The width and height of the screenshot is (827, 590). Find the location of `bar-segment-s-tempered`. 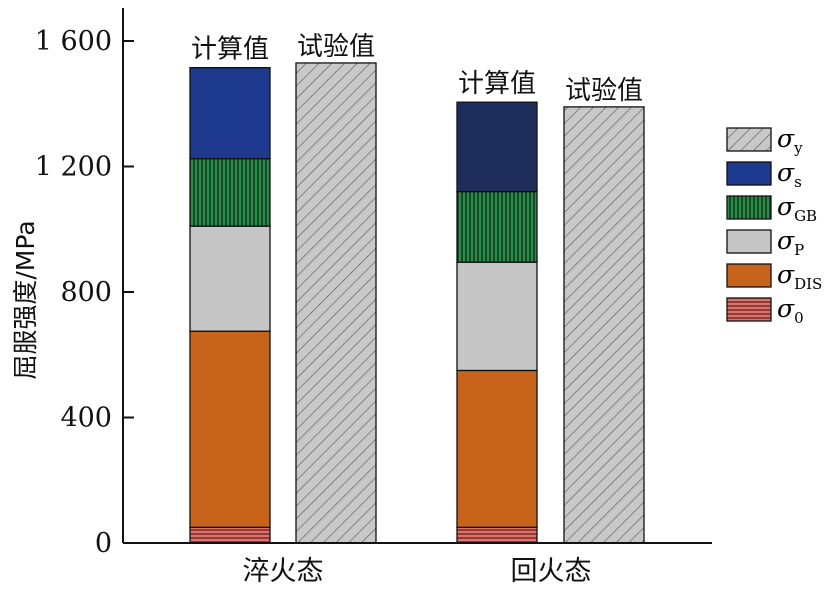

bar-segment-s-tempered is located at coordinates (497, 147).